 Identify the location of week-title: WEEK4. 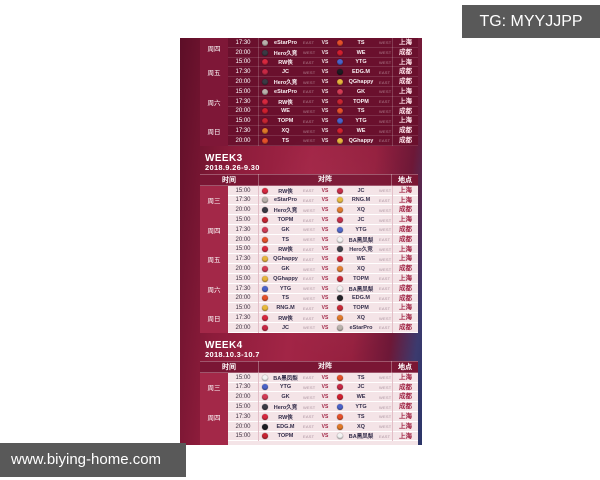
(224, 345).